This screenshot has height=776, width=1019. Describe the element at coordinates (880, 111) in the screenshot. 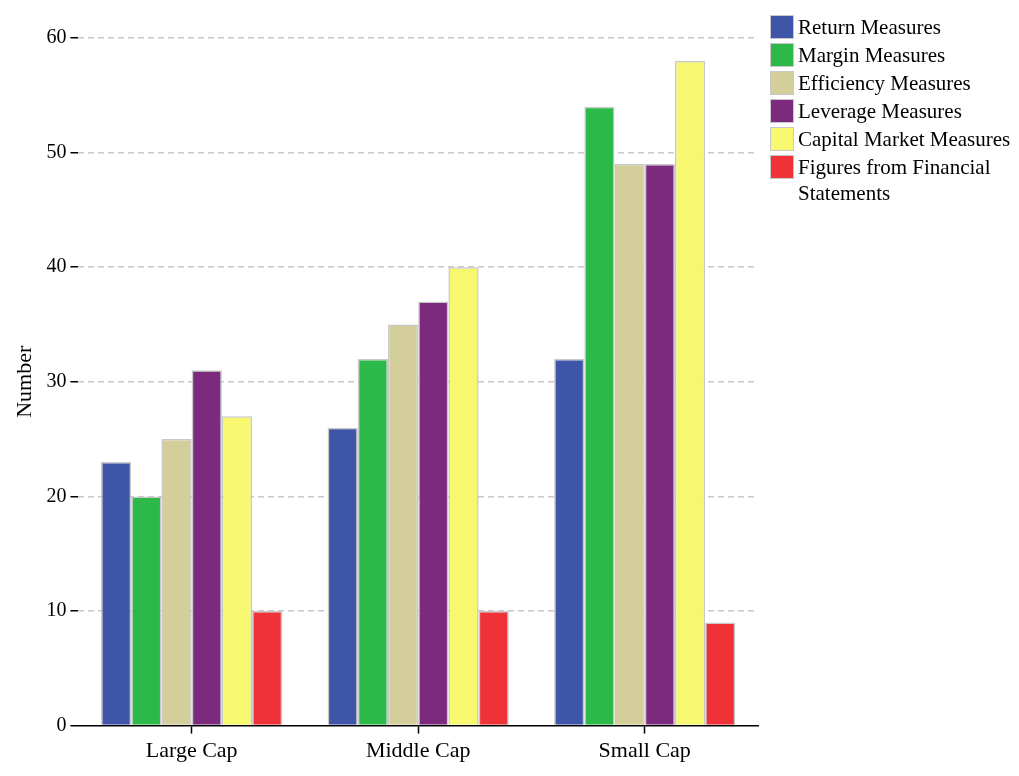

I see `legend-label: Leverage Measures` at that location.